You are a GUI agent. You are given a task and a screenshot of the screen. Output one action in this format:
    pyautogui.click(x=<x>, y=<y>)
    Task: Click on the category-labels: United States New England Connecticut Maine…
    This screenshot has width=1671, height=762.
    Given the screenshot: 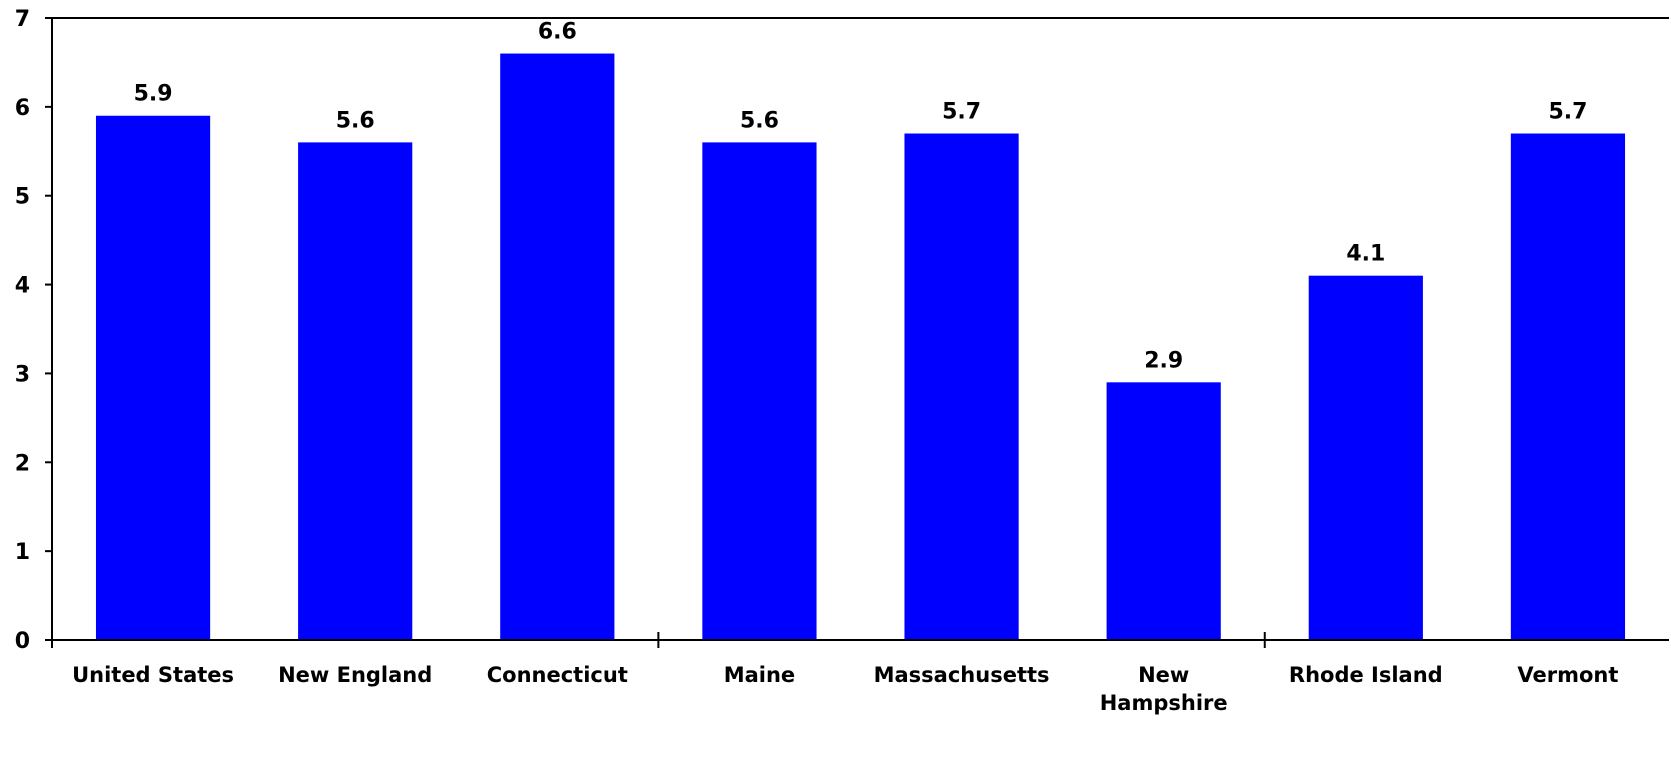 What is the action you would take?
    pyautogui.click(x=845, y=689)
    